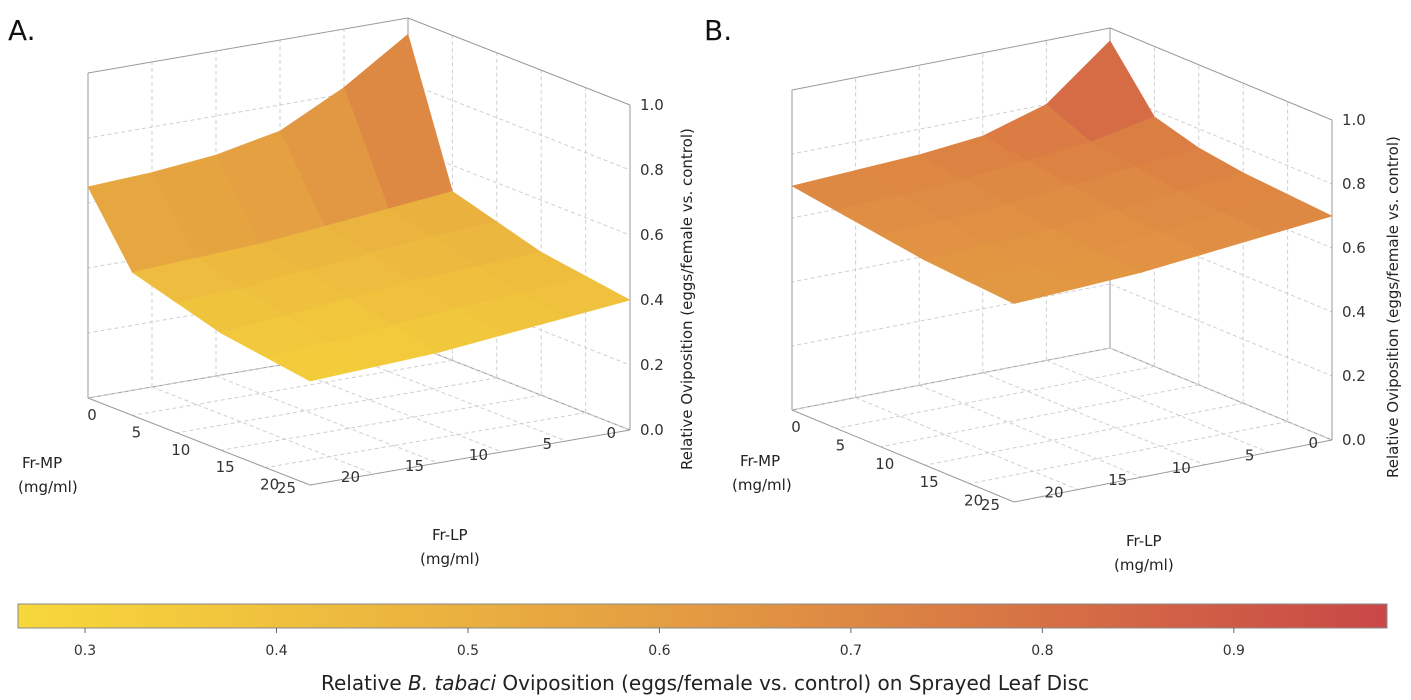  Describe the element at coordinates (42, 463) in the screenshot. I see `panel-a-mp-label-line1: Fr-MP` at that location.